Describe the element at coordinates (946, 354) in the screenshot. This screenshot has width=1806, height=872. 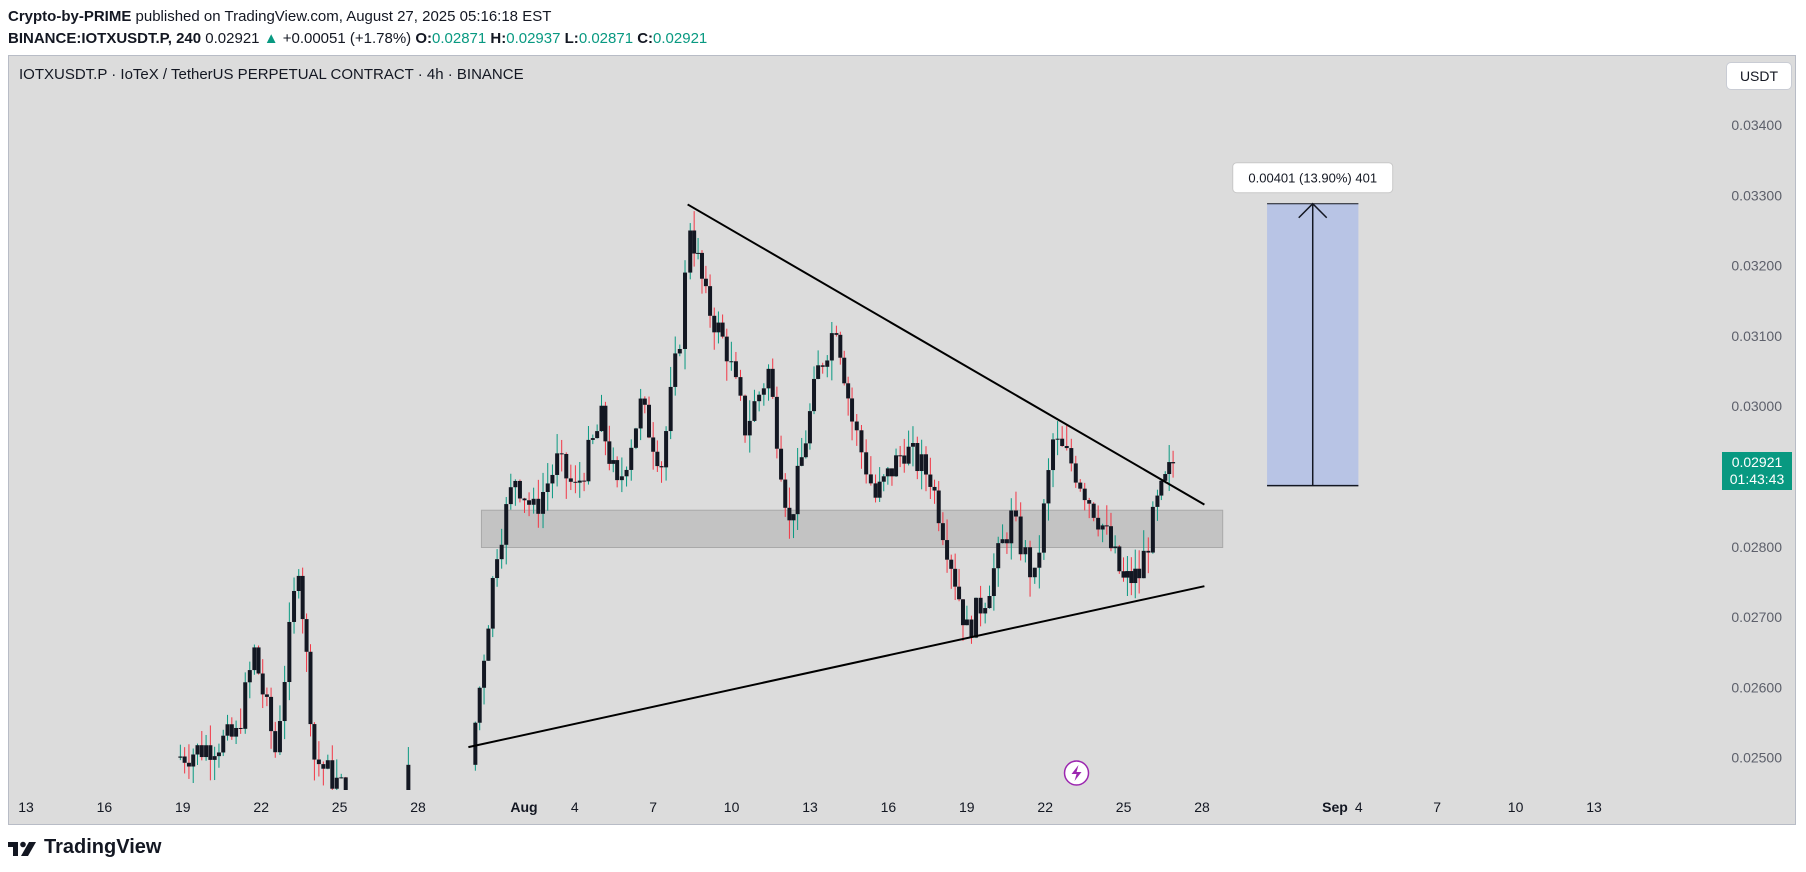
I see `resistance-trendline` at that location.